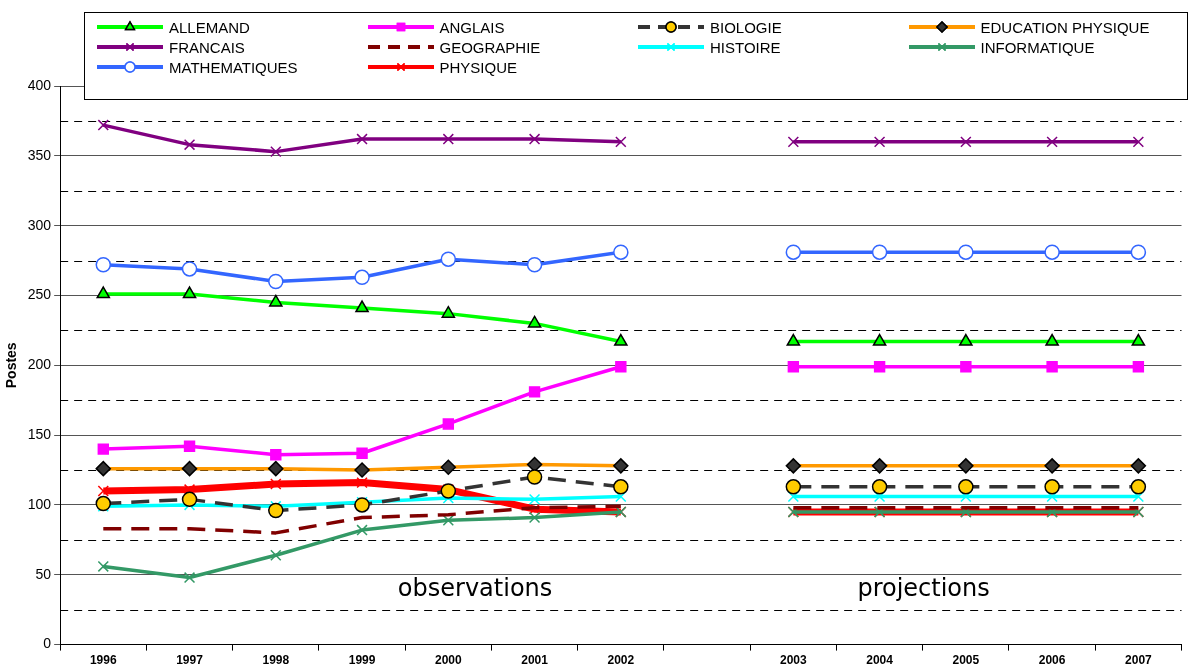 The width and height of the screenshot is (1190, 671). Describe the element at coordinates (880, 660) in the screenshot. I see `x-tick-label: 2004` at that location.